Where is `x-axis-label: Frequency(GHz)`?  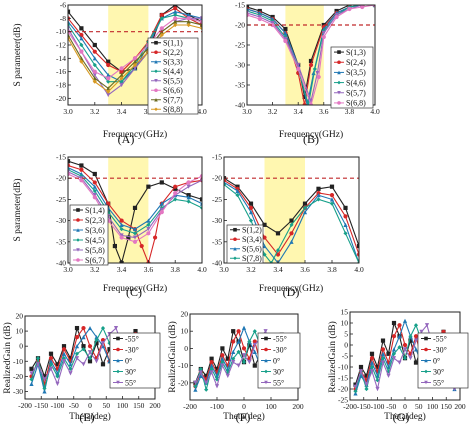
x-axis-label: Frequency(GHz) is located at coordinates (135, 288).